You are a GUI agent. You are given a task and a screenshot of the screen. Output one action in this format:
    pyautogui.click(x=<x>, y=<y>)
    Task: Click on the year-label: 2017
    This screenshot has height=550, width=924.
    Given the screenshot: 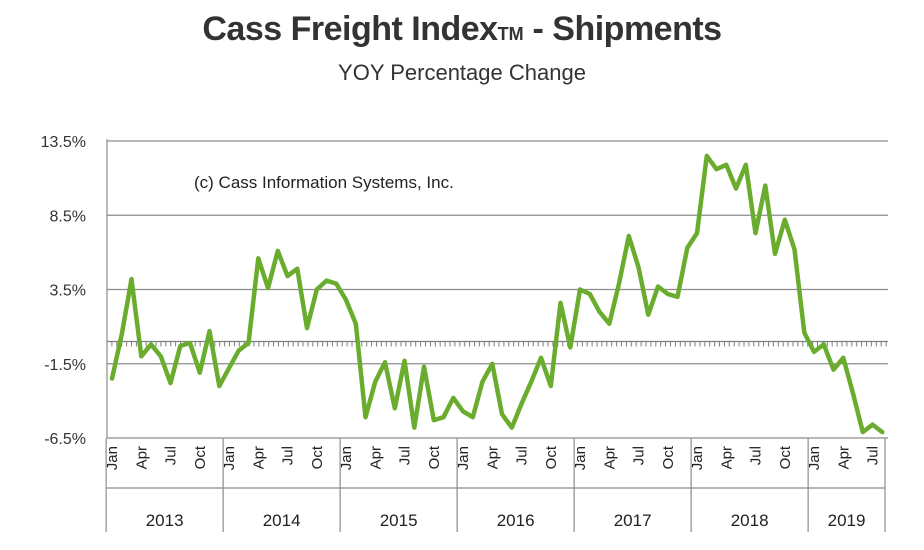 What is the action you would take?
    pyautogui.click(x=633, y=520)
    